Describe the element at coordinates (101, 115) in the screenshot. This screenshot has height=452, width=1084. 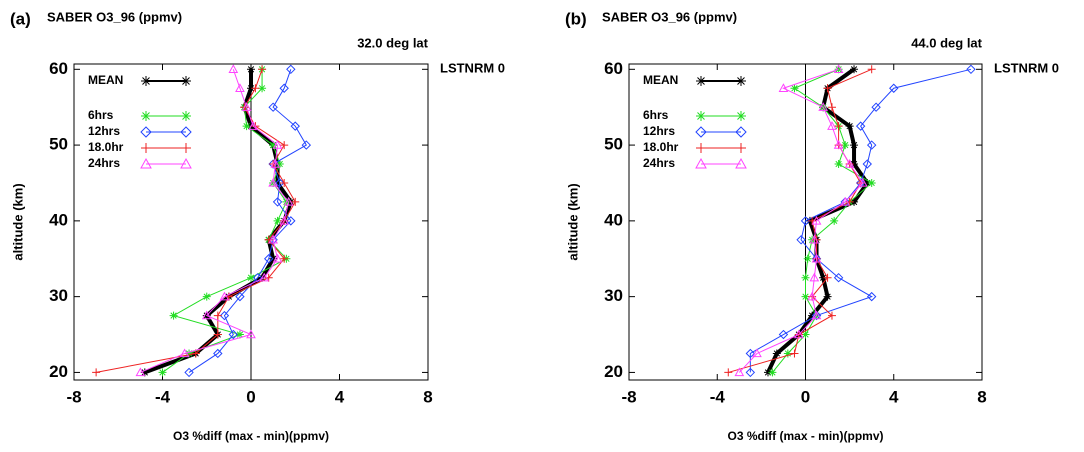
I see `legend-label: 6hrs` at that location.